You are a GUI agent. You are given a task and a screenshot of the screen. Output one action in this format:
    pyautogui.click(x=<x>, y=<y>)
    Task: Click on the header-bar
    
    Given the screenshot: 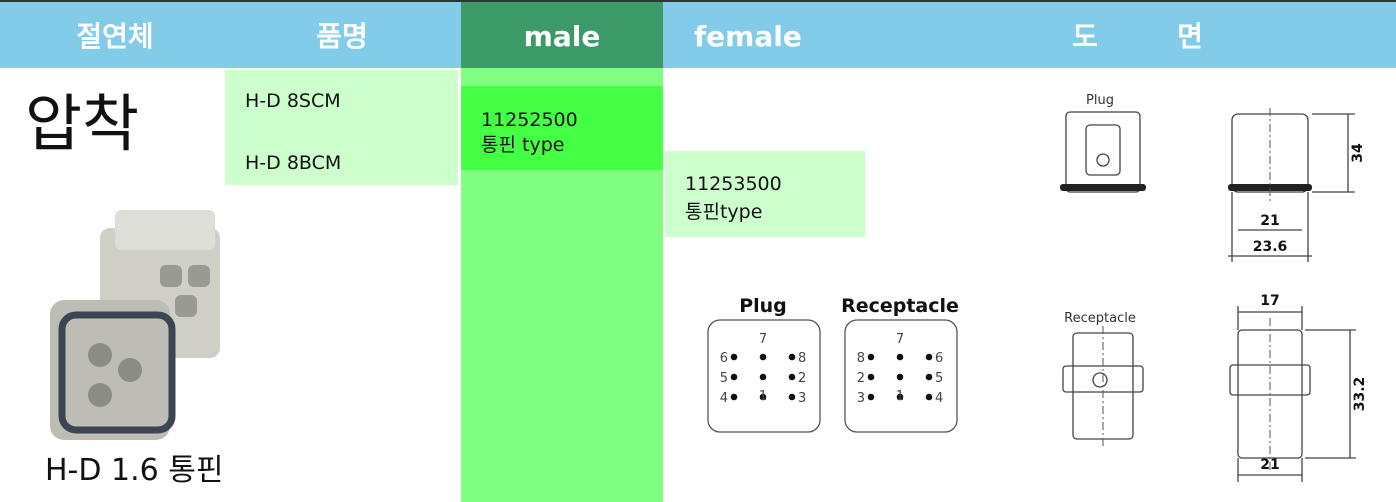 What is the action you would take?
    pyautogui.click(x=698, y=34)
    